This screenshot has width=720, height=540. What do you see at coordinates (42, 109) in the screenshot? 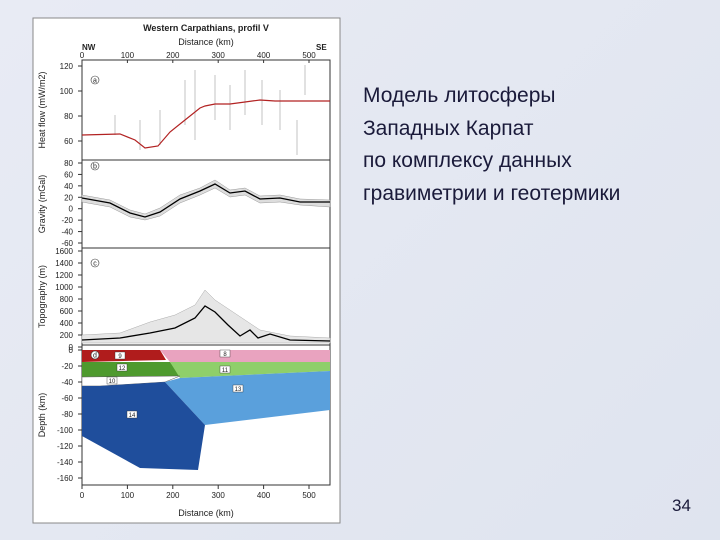
I see `y-axis-title: Heat flow (mW/m2)` at bounding box center [42, 109].